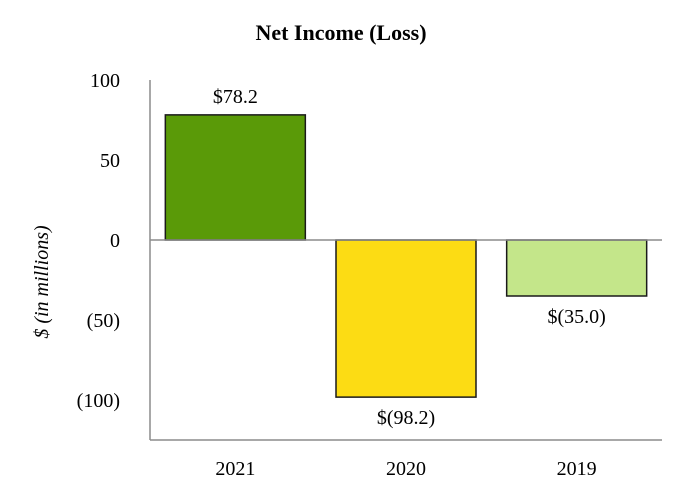 The height and width of the screenshot is (500, 682). Describe the element at coordinates (235, 469) in the screenshot. I see `x-tick-label: 2021` at that location.